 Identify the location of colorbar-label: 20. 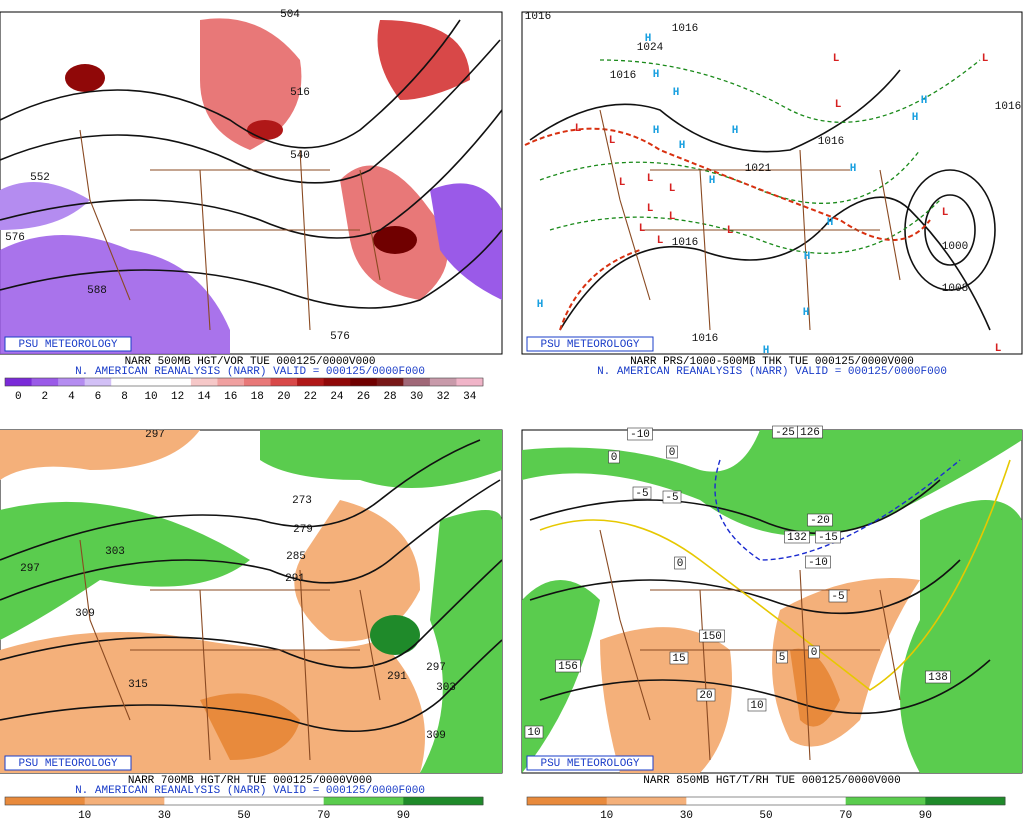
(283, 397).